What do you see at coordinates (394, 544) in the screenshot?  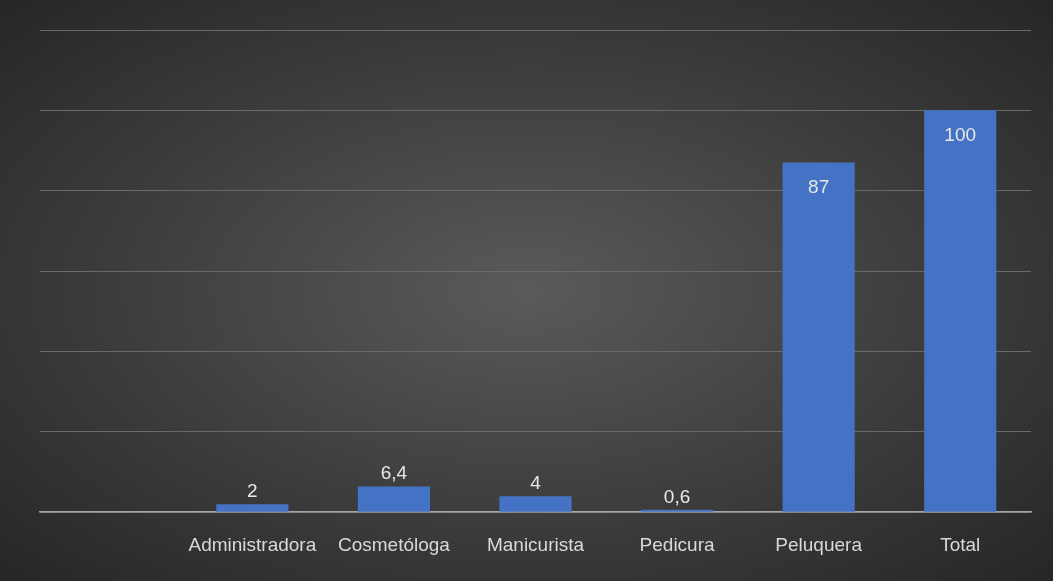 I see `x-tick-label: Cosmetóloga` at bounding box center [394, 544].